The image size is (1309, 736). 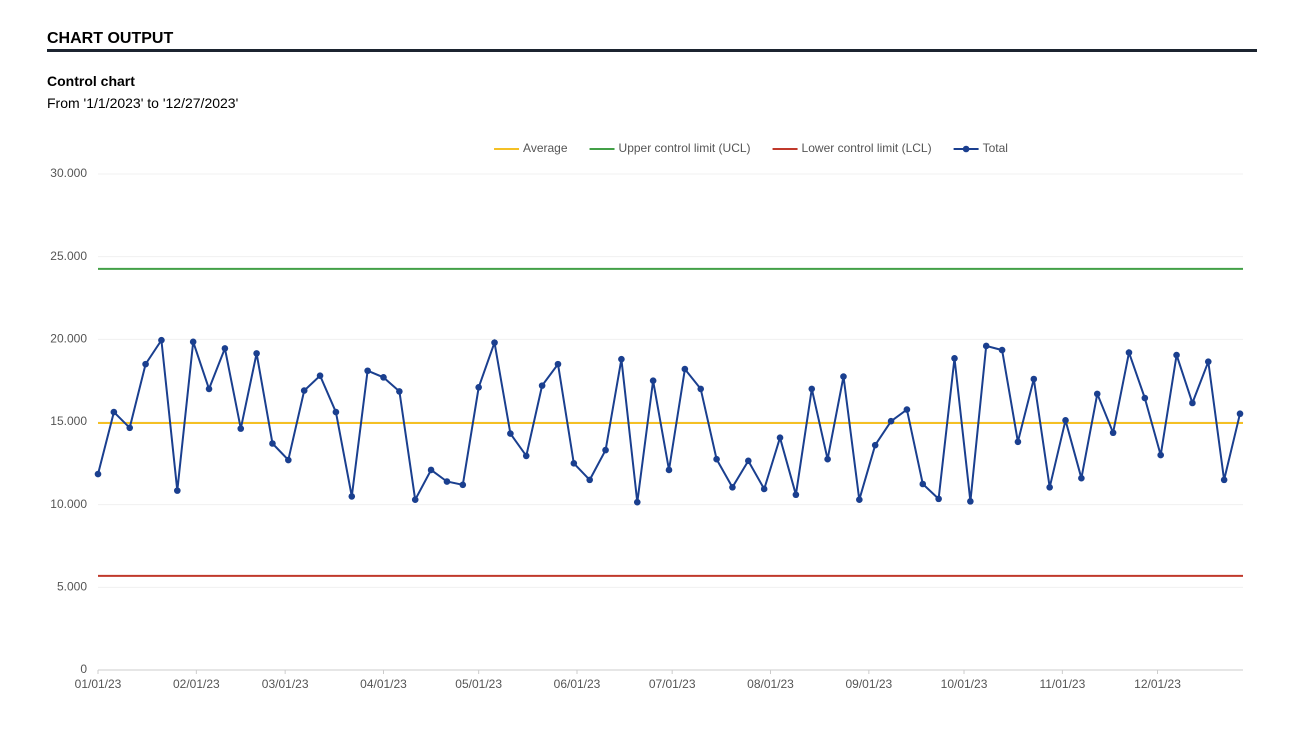 I want to click on y-tick-label: 20.000, so click(x=68, y=339).